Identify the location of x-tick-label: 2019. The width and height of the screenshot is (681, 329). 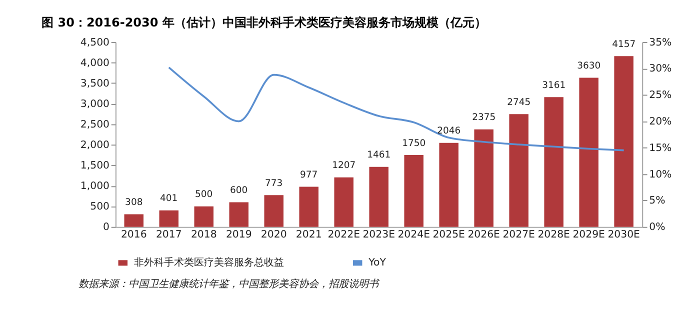
(239, 235).